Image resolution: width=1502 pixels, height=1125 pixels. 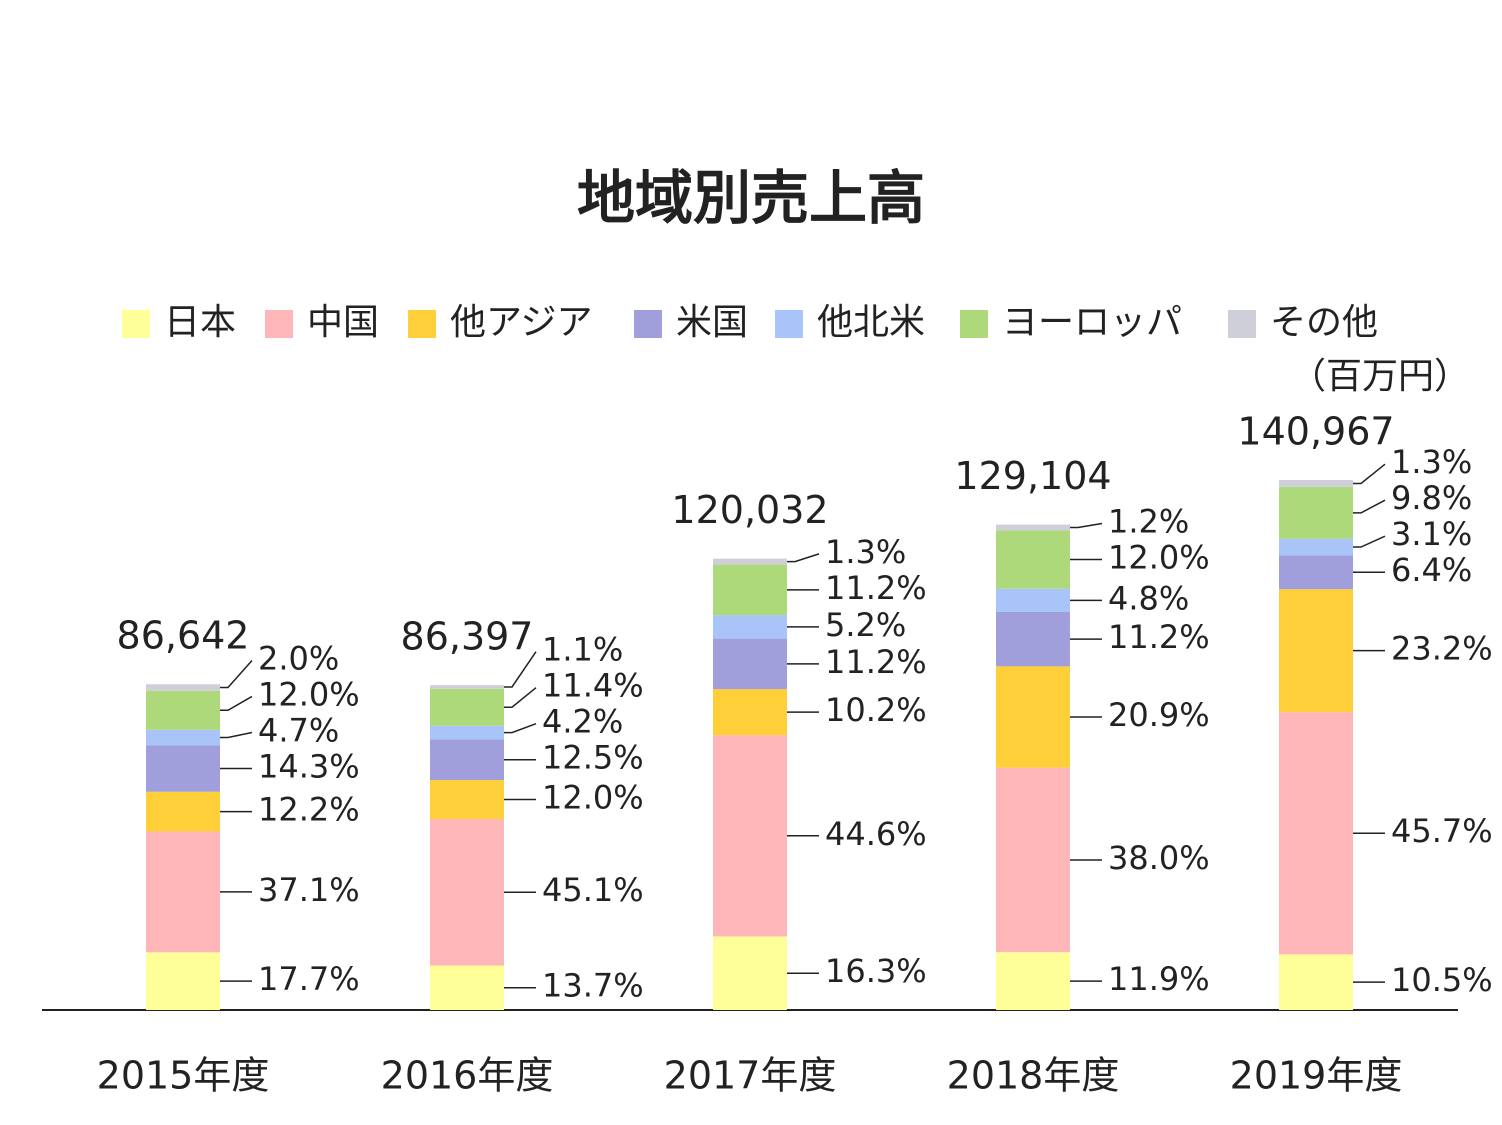 What do you see at coordinates (183, 636) in the screenshot?
I see `total-label: 86,642` at bounding box center [183, 636].